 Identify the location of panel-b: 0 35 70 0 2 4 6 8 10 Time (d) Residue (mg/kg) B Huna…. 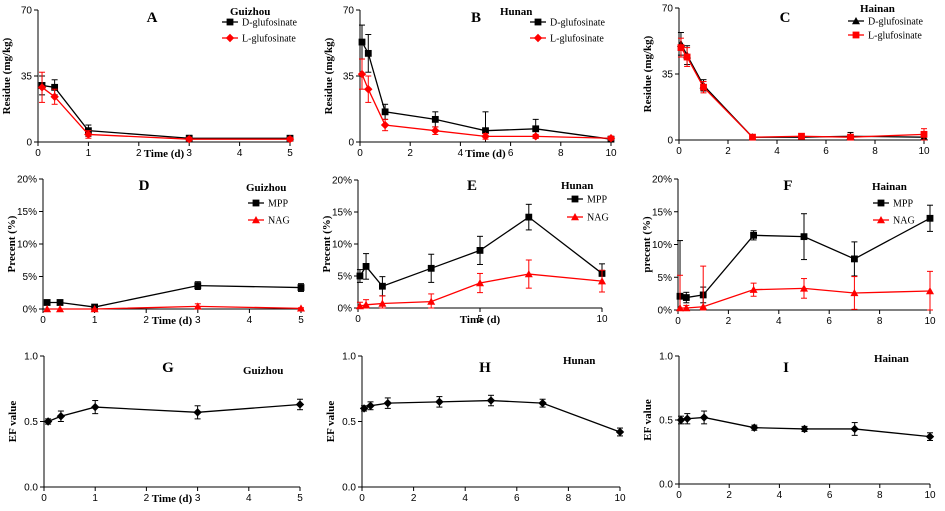
(470, 83).